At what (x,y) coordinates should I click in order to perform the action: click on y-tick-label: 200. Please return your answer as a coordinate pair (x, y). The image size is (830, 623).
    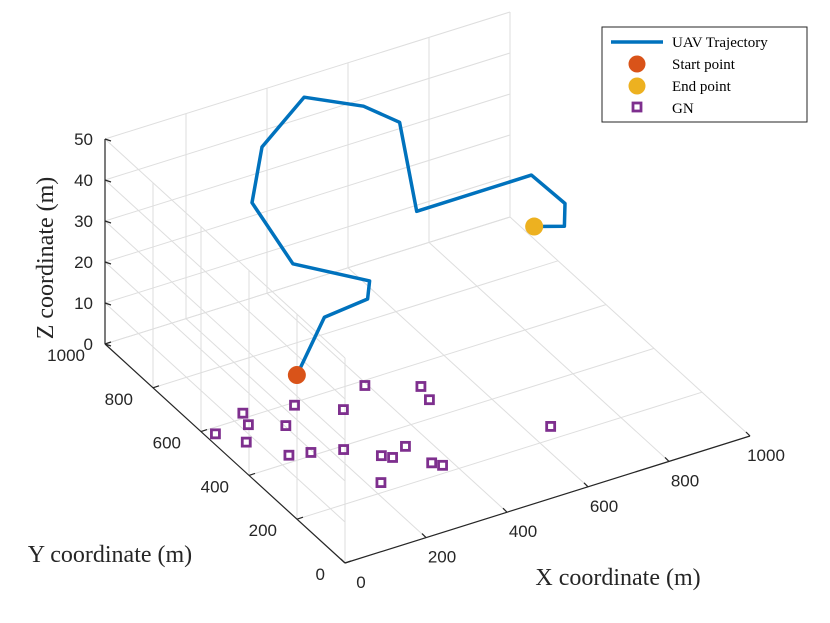
    Looking at the image, I should click on (263, 530).